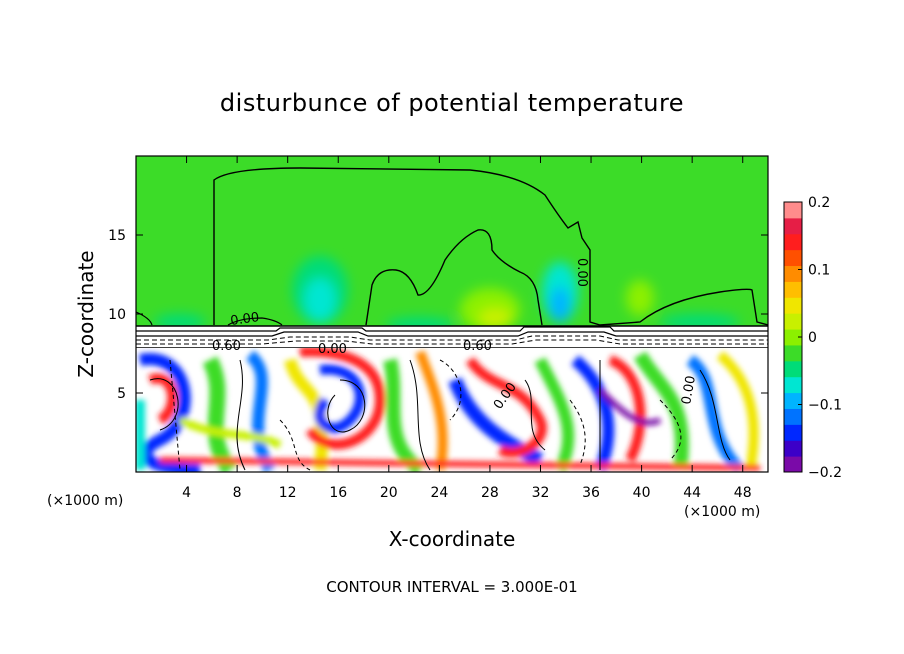 The height and width of the screenshot is (654, 904). What do you see at coordinates (819, 271) in the screenshot?
I see `colorbar-tick-label: 0.1` at bounding box center [819, 271].